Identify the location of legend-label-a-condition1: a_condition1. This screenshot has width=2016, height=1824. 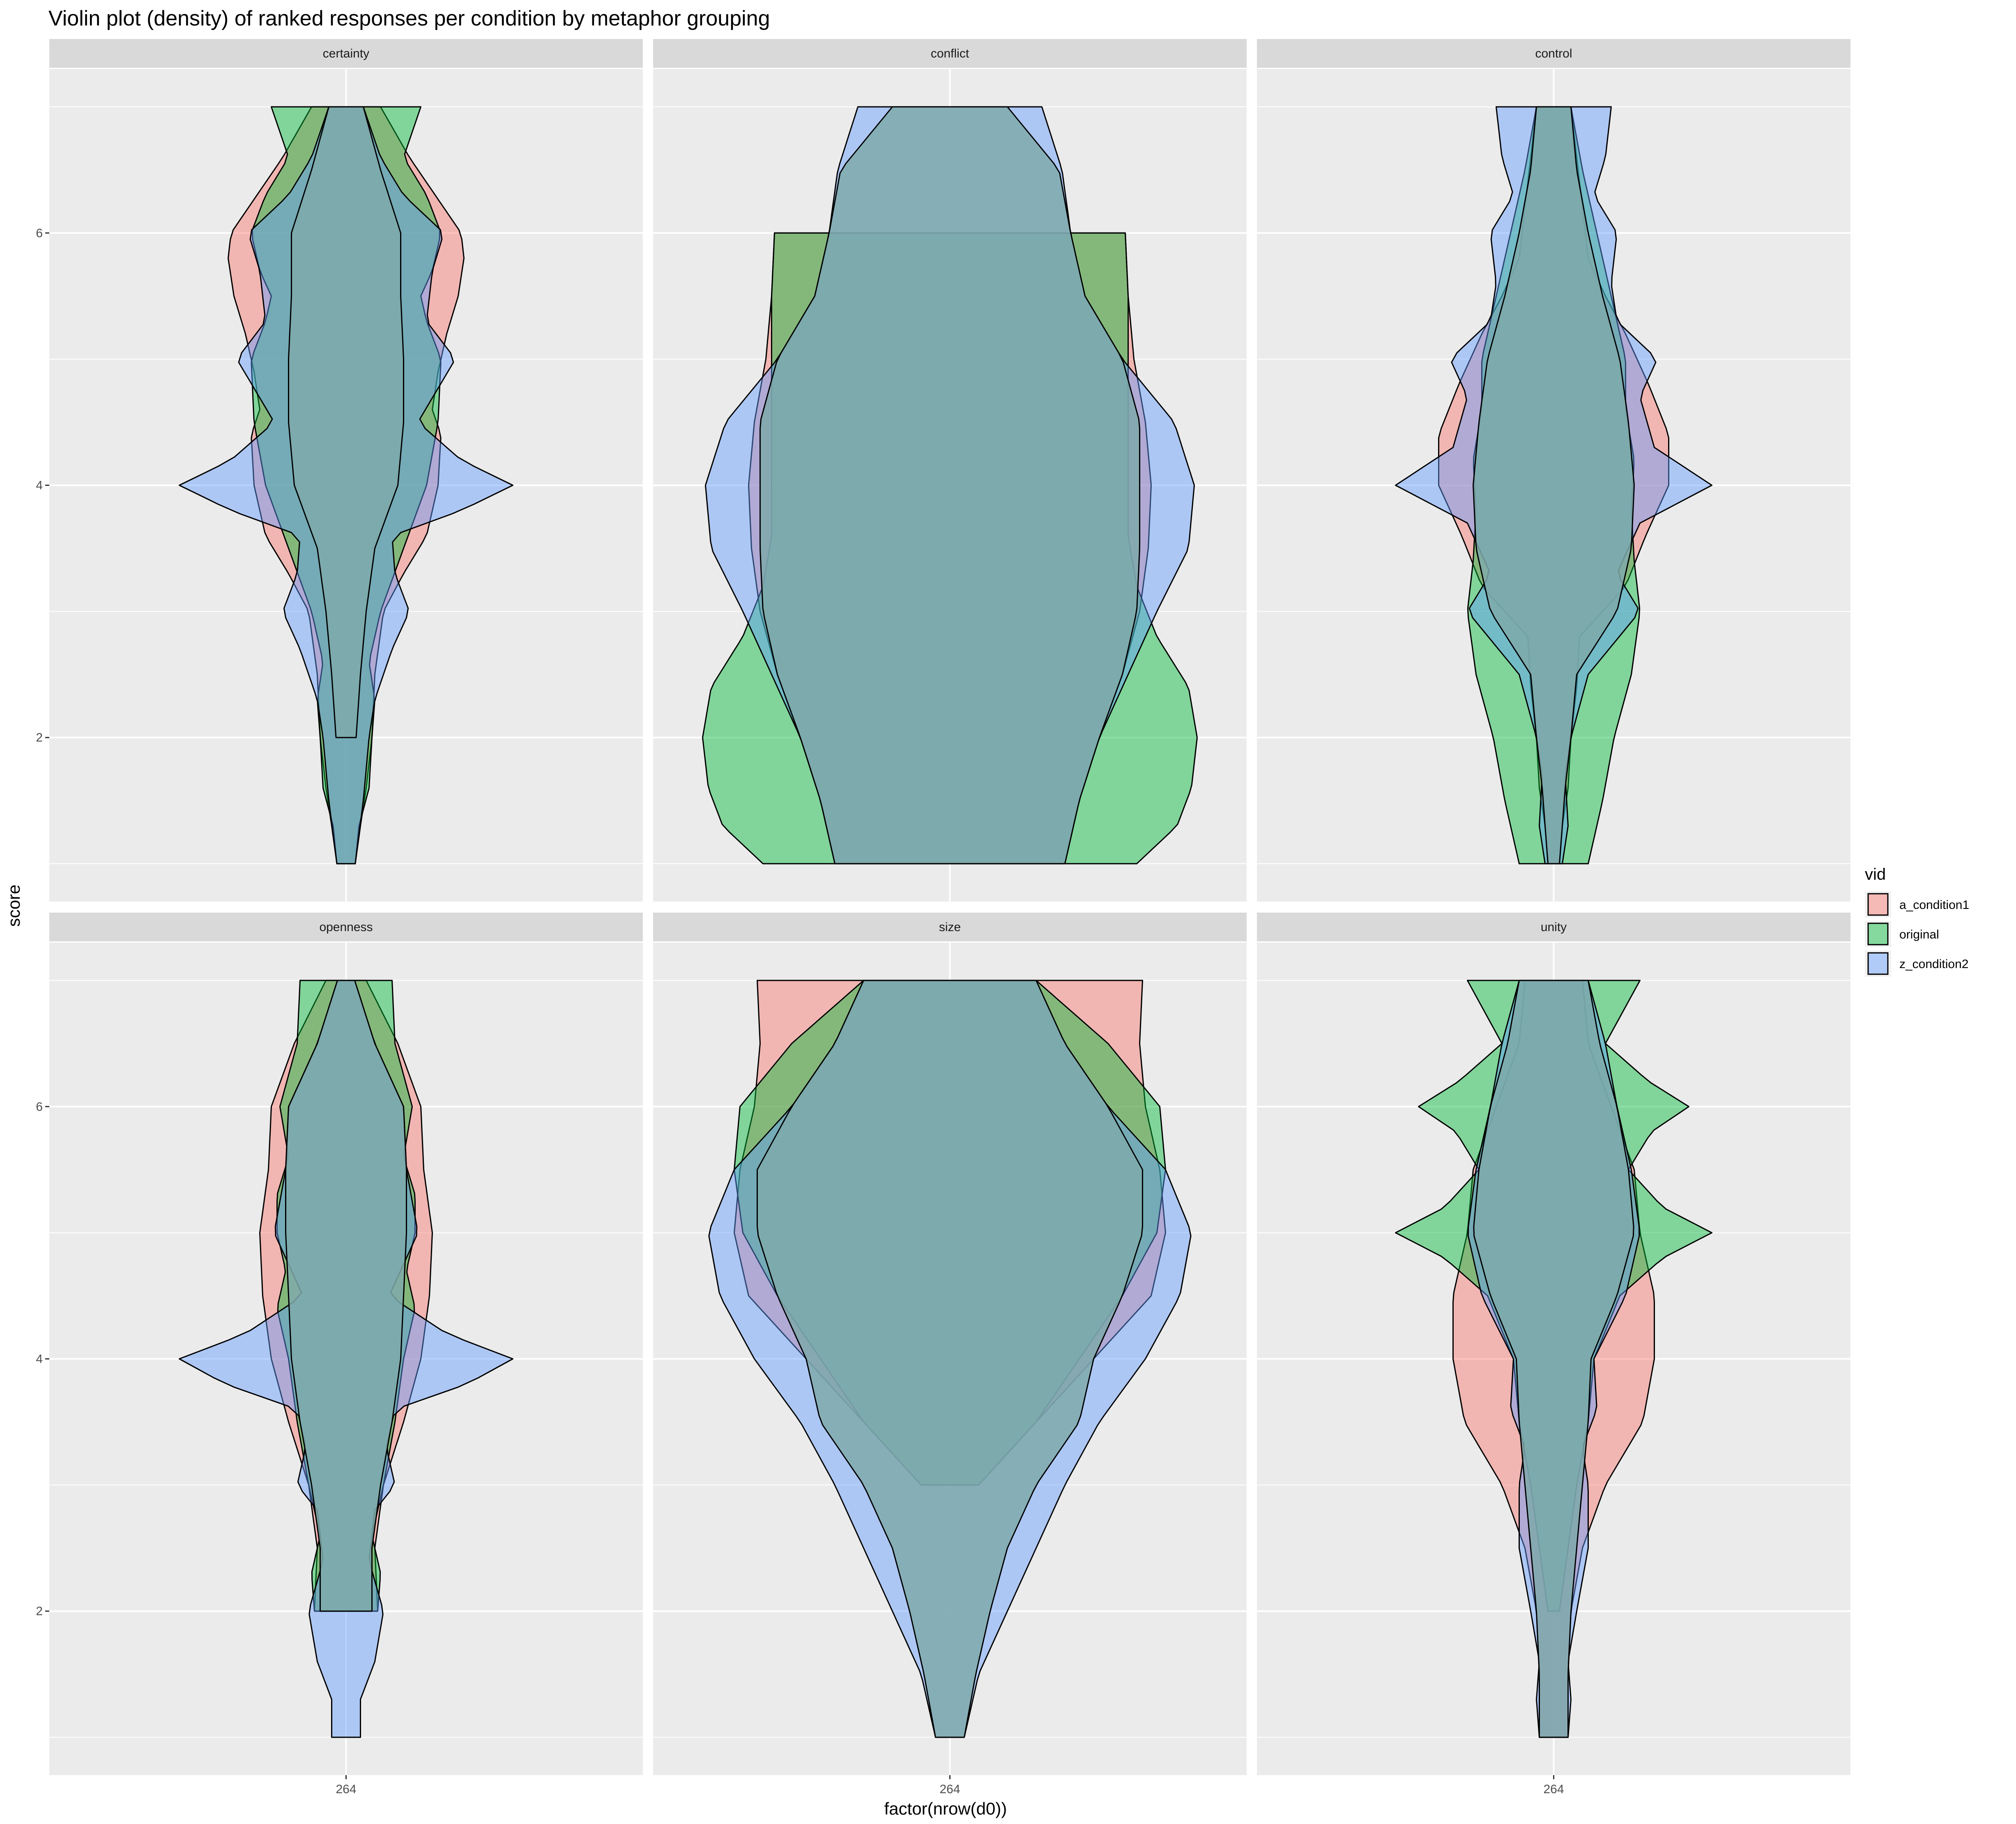
(1934, 905).